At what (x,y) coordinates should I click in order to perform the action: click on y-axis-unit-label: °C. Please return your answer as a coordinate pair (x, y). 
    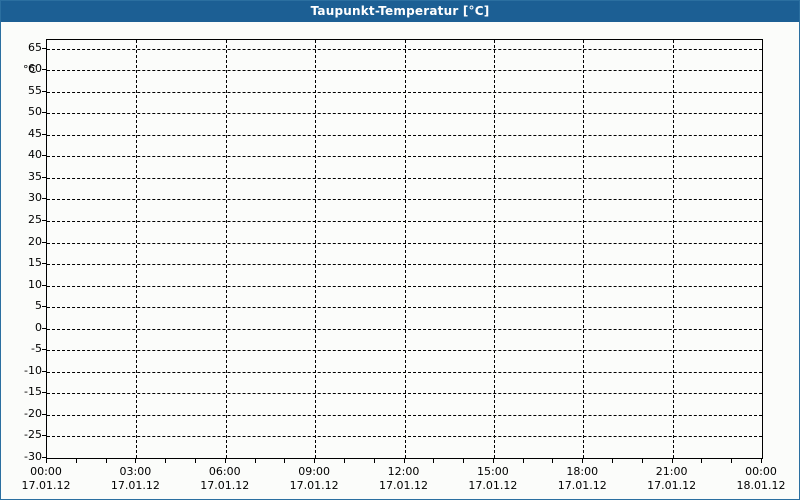
    Looking at the image, I should click on (30, 69).